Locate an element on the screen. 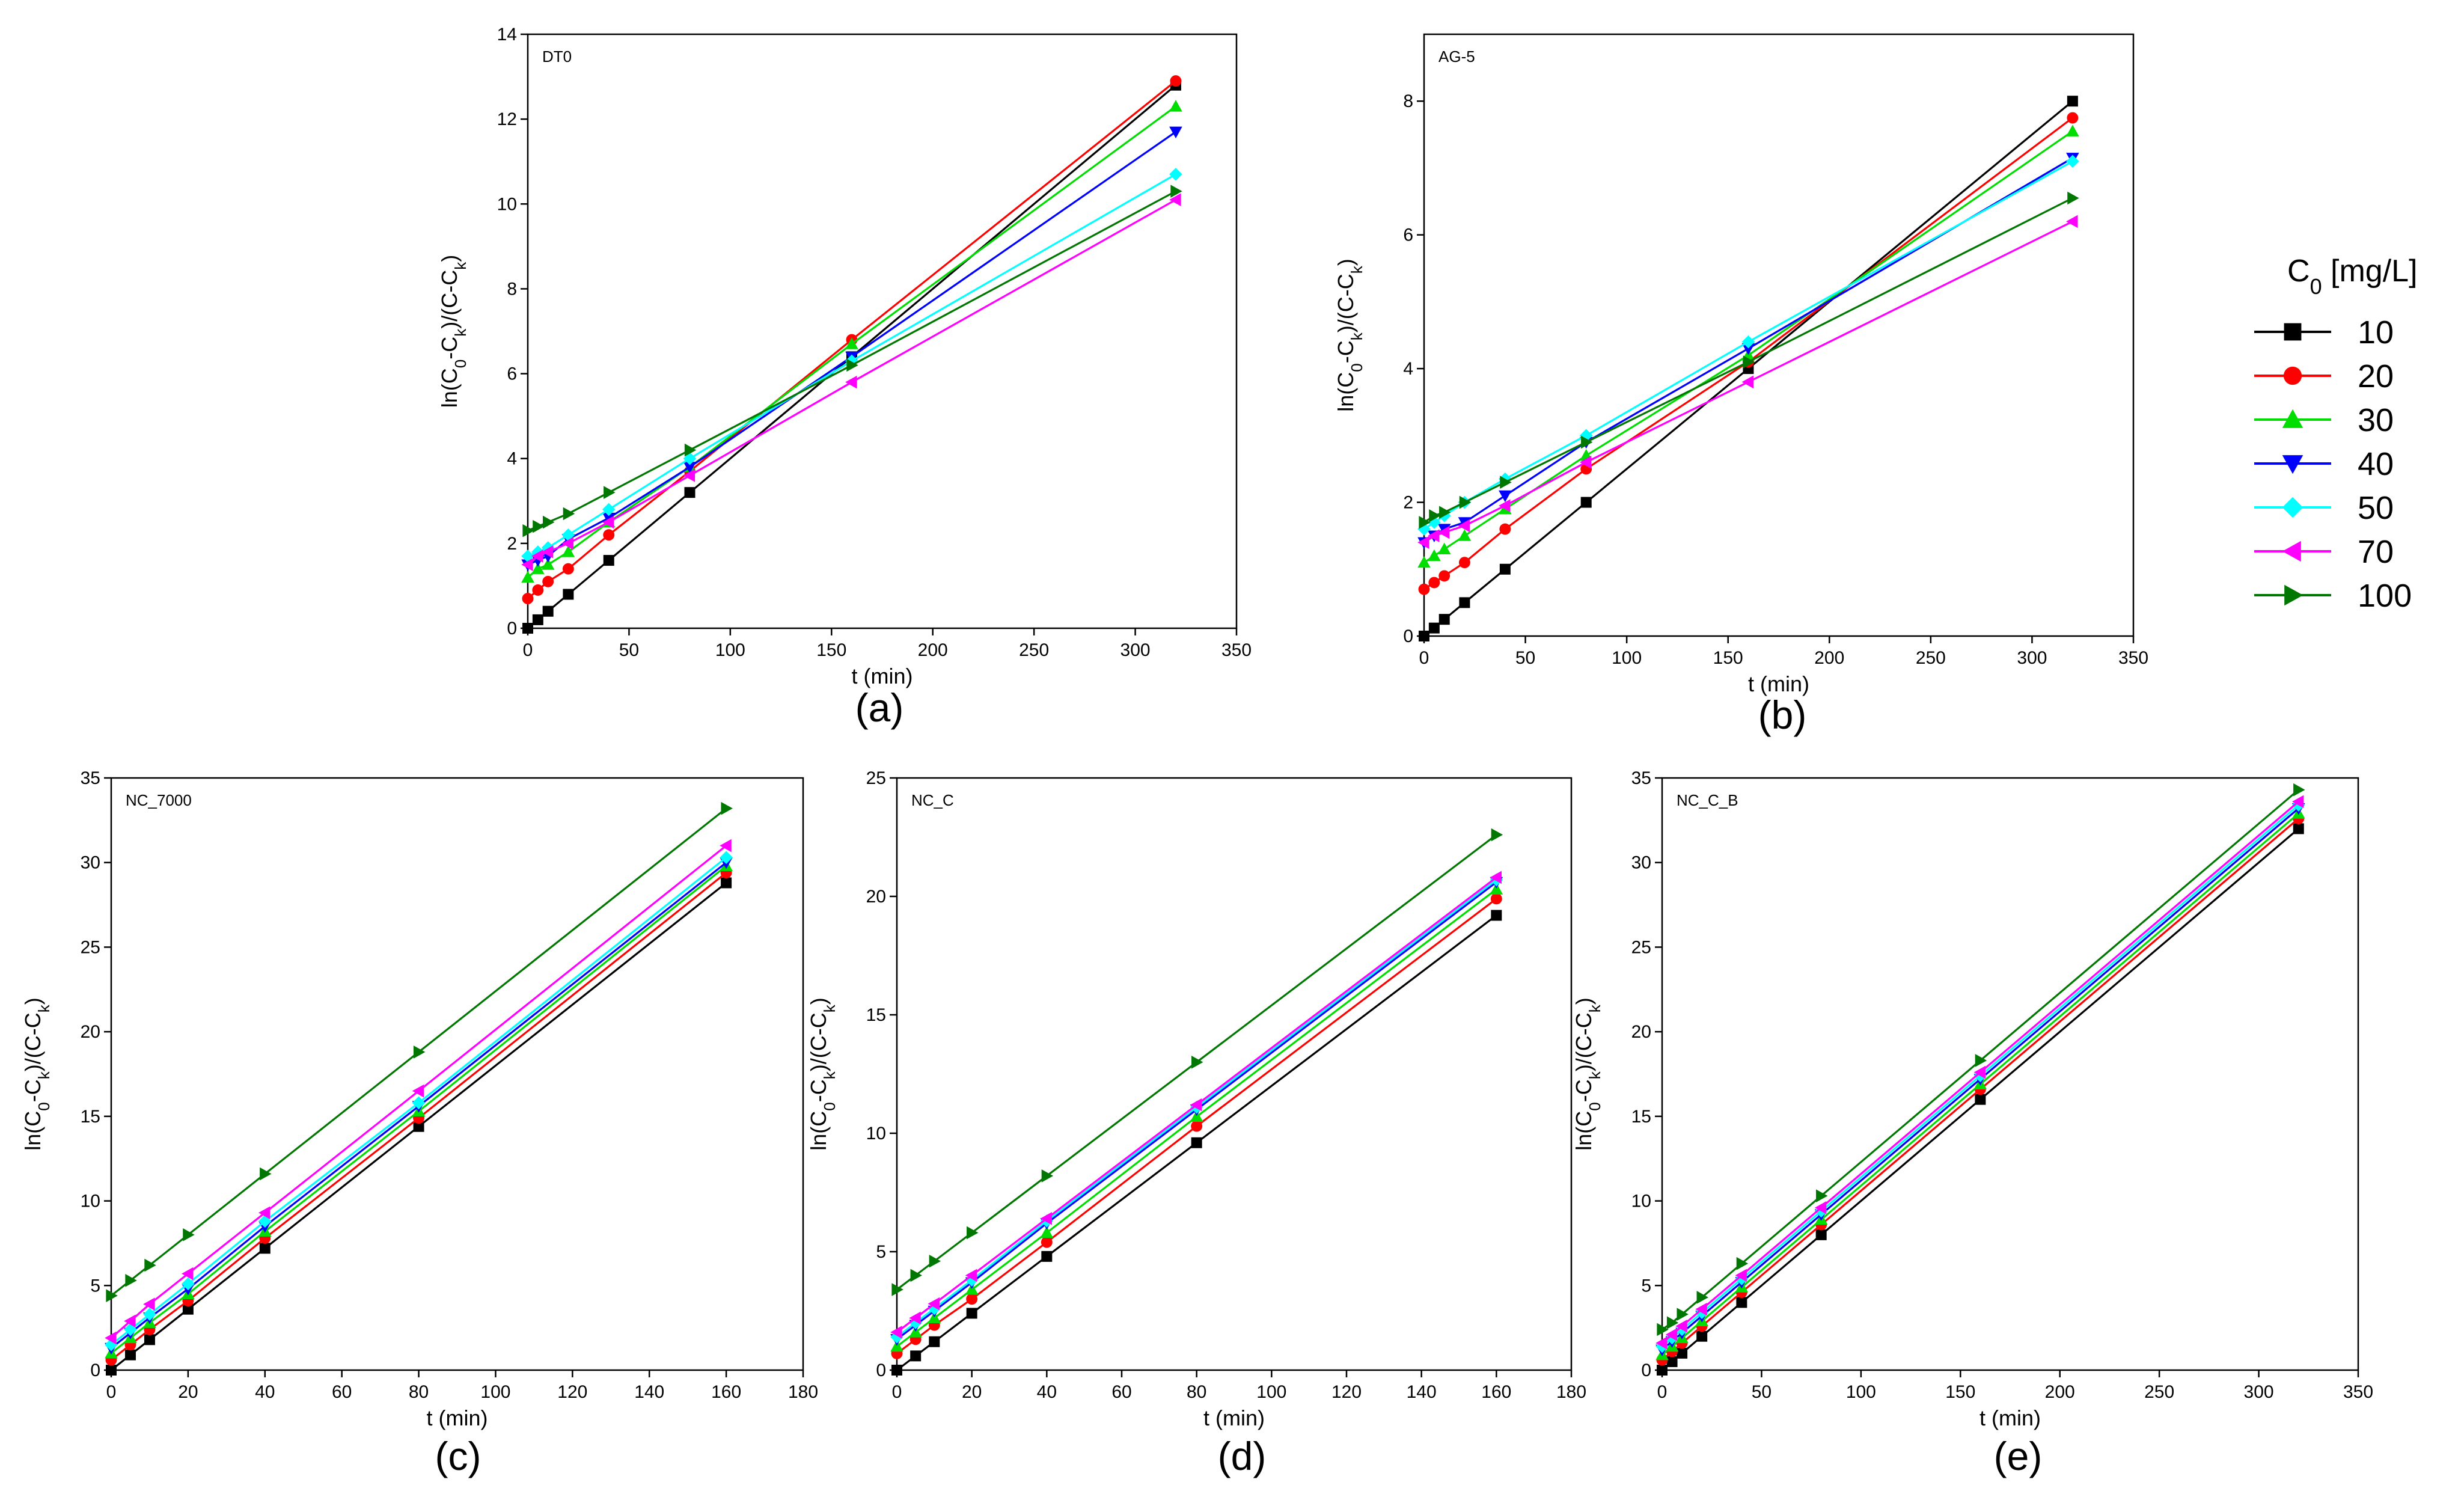  x-tick-label: 180 is located at coordinates (1571, 1392).